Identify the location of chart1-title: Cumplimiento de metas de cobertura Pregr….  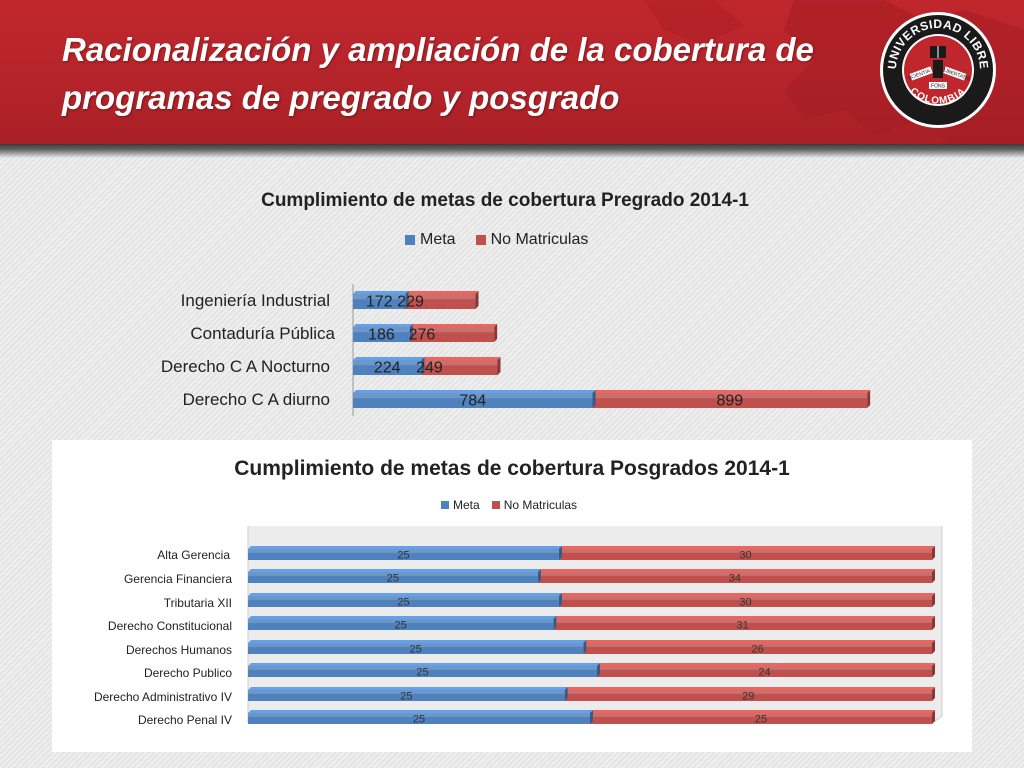
(505, 200).